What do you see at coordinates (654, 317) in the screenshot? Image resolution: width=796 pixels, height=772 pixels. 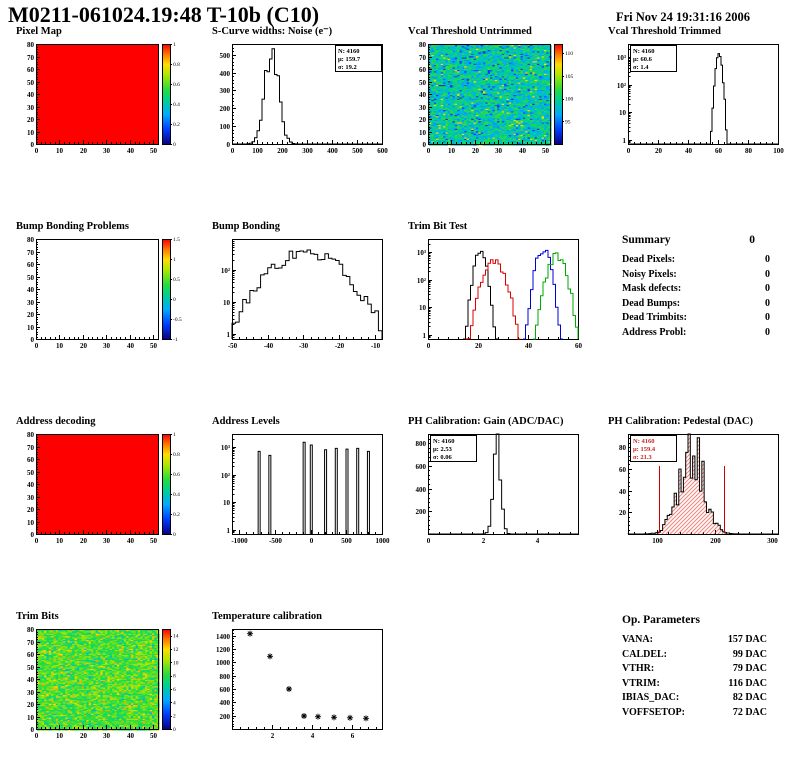 I see `summary-row-label: Dead Trimbits:` at bounding box center [654, 317].